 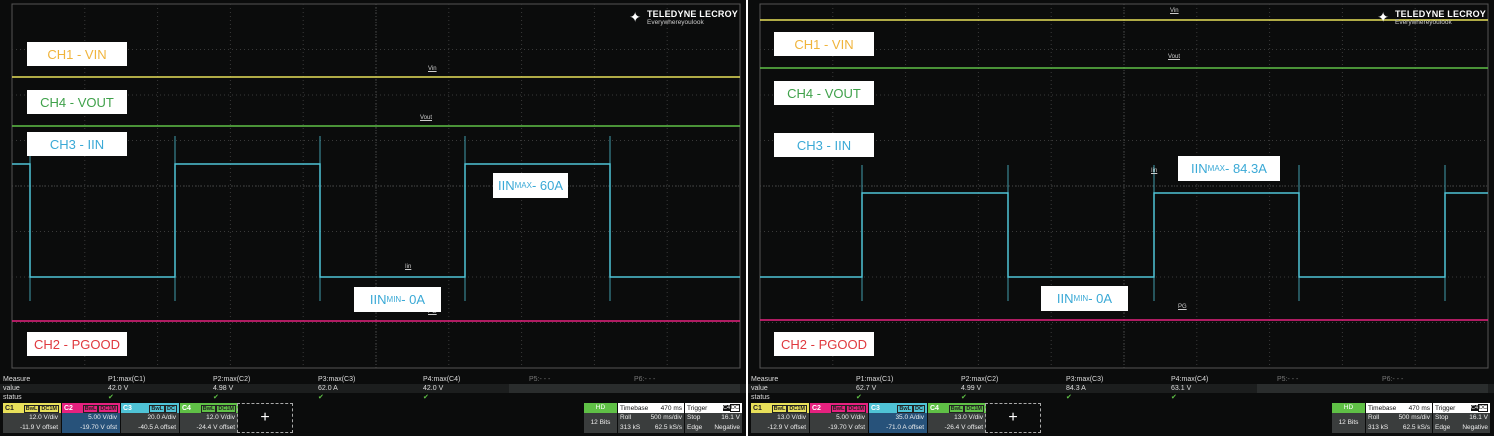 I want to click on measure-value-row: value 42.0 V 4.98 V 62.0 A 42.0 V, so click(x=373, y=388).